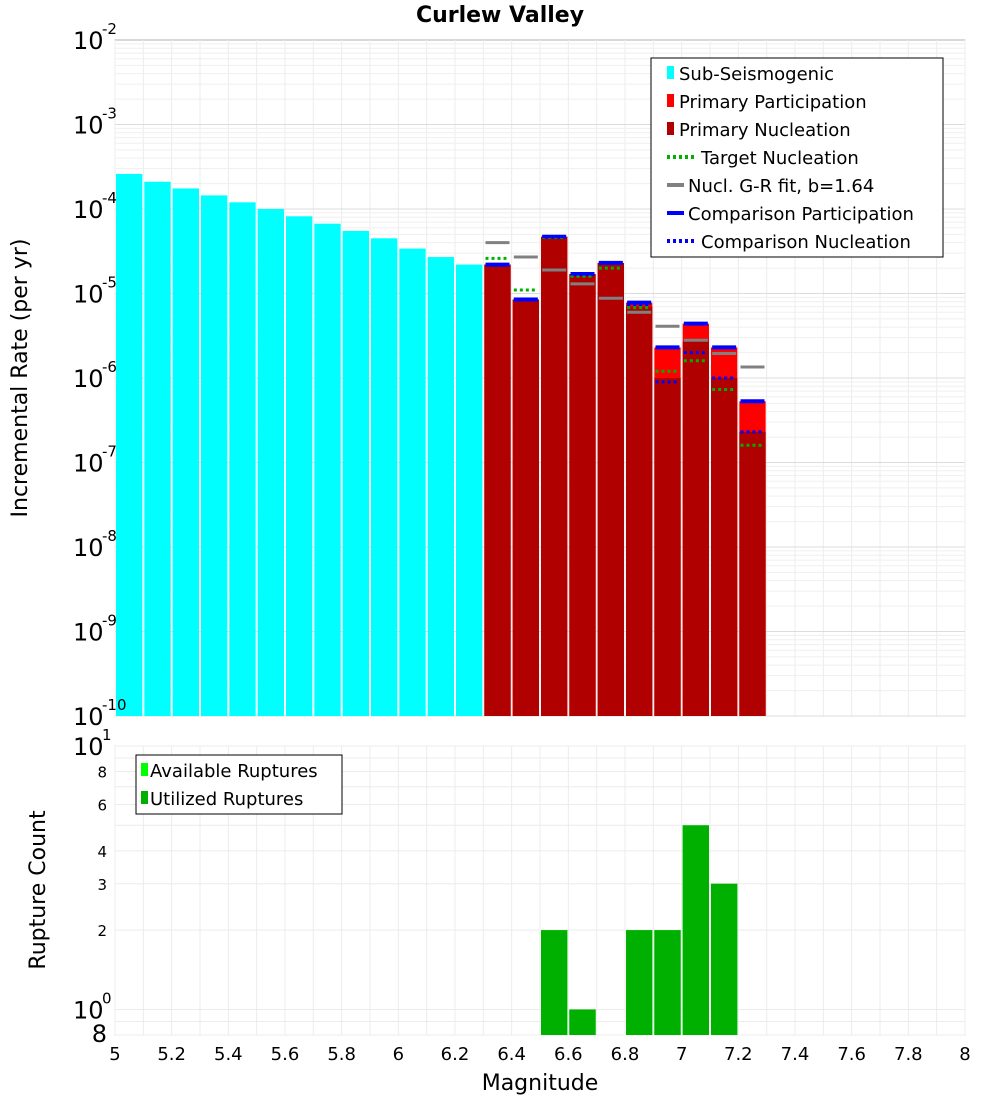 This screenshot has width=1000, height=1100. I want to click on x-tick-label: 7.4, so click(795, 1054).